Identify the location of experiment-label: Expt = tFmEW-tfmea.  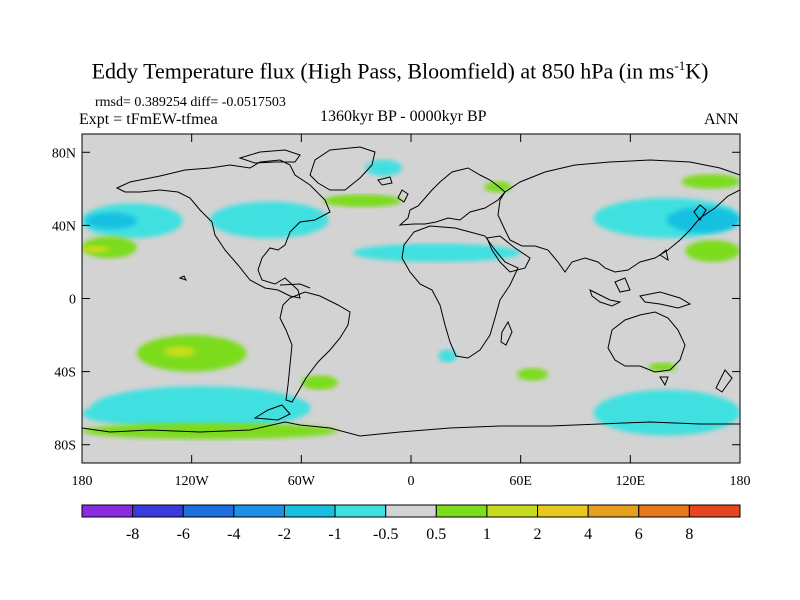
(148, 119).